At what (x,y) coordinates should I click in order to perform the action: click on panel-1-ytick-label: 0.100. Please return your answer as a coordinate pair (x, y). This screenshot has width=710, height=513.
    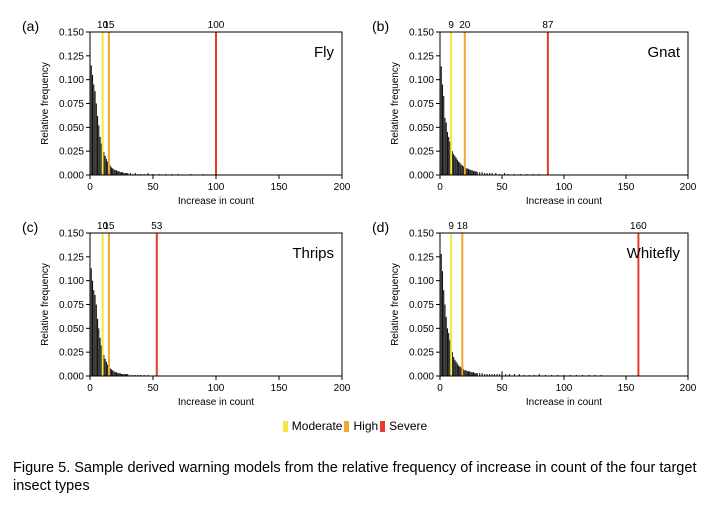
    Looking at the image, I should click on (71, 80).